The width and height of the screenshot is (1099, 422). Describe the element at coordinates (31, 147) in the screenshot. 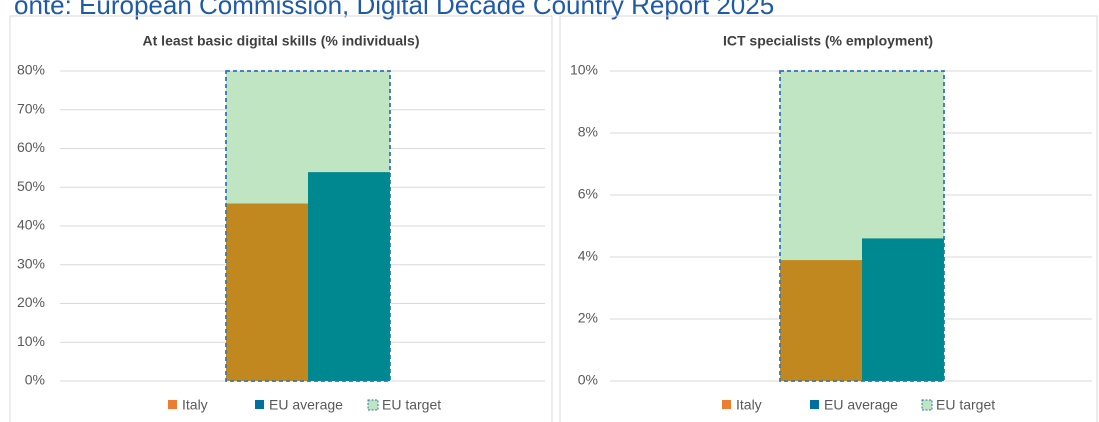

I see `y-tick-label: 60%` at that location.